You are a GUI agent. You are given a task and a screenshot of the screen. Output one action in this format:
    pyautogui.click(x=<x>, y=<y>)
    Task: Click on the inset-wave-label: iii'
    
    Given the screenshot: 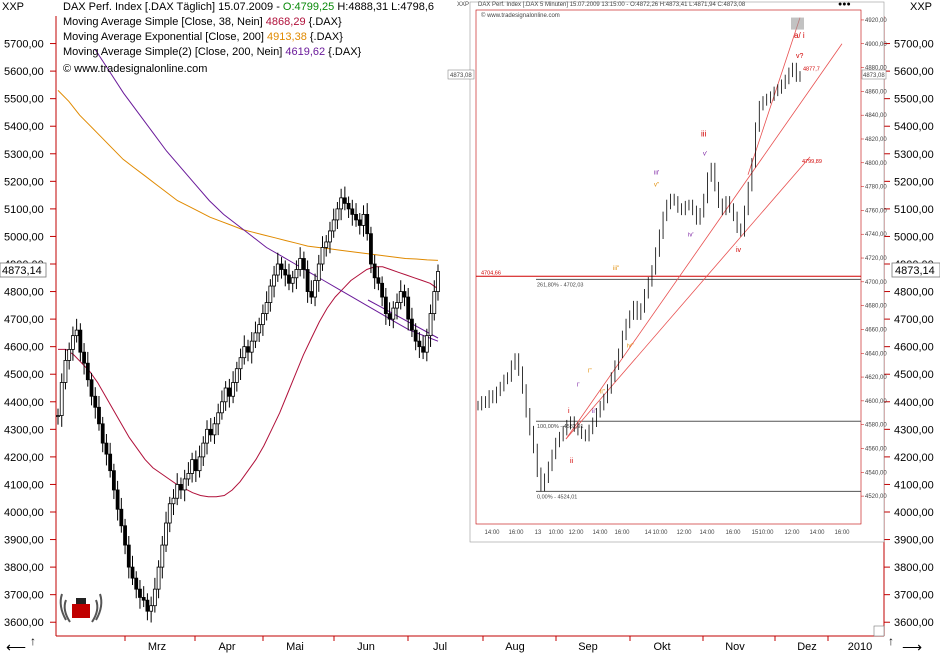 What is the action you would take?
    pyautogui.click(x=656, y=174)
    